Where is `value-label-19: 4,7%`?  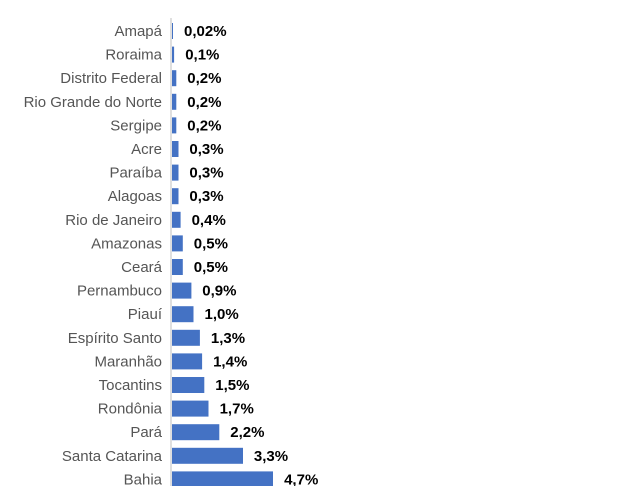 value-label-19: 4,7% is located at coordinates (301, 478).